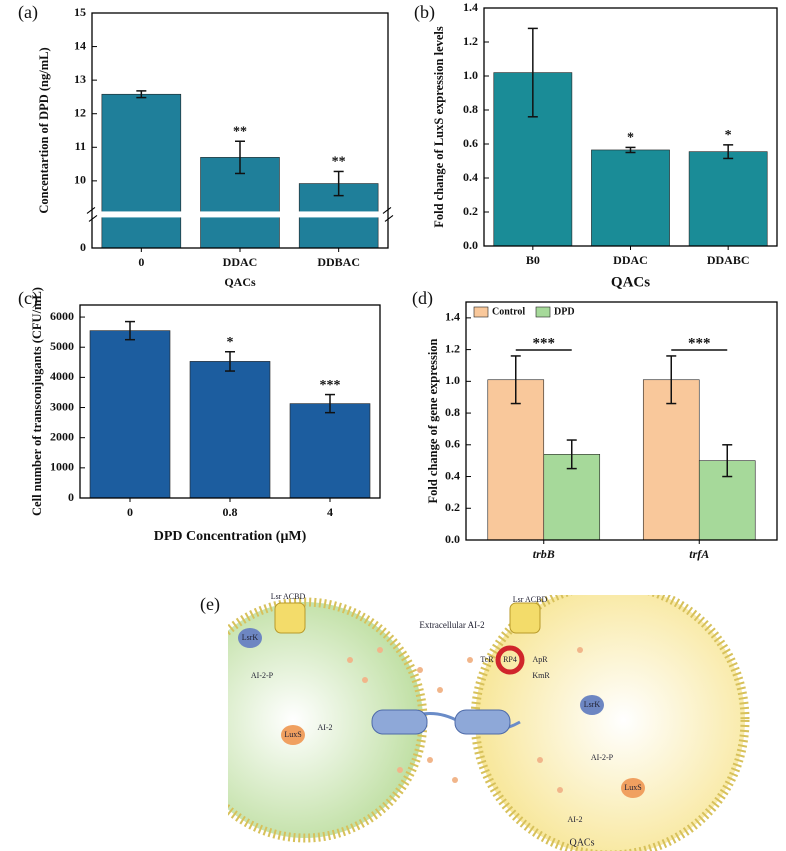 The width and height of the screenshot is (786, 851). What do you see at coordinates (508, 311) in the screenshot?
I see `legend-label: Control` at bounding box center [508, 311].